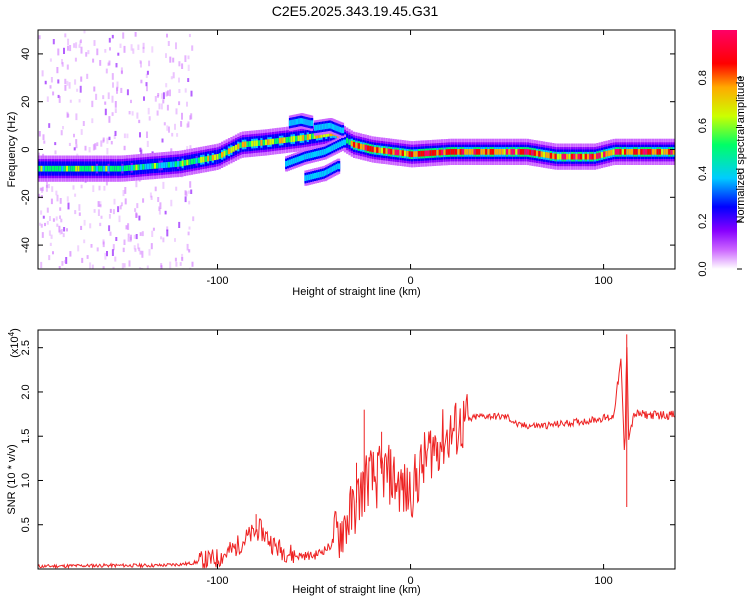  Describe the element at coordinates (26, 347) in the screenshot. I see `y-tick-label: 2.5` at that location.